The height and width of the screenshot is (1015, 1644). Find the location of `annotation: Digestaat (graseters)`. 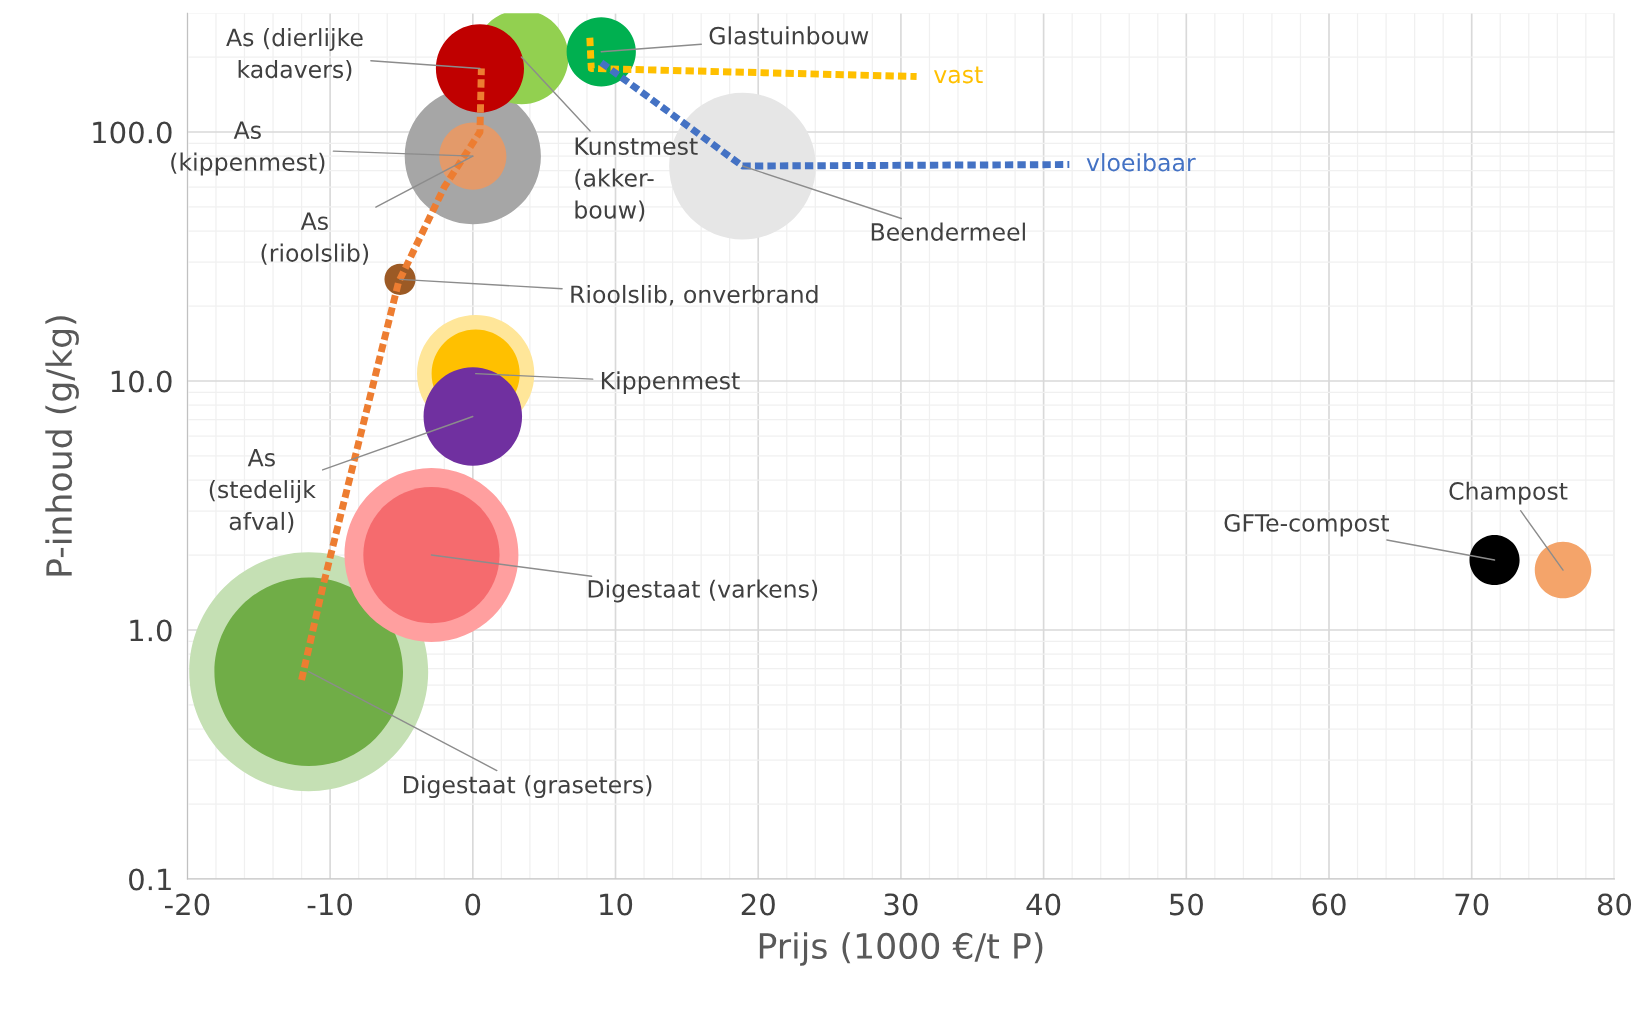

annotation: Digestaat (graseters) is located at coordinates (528, 787).